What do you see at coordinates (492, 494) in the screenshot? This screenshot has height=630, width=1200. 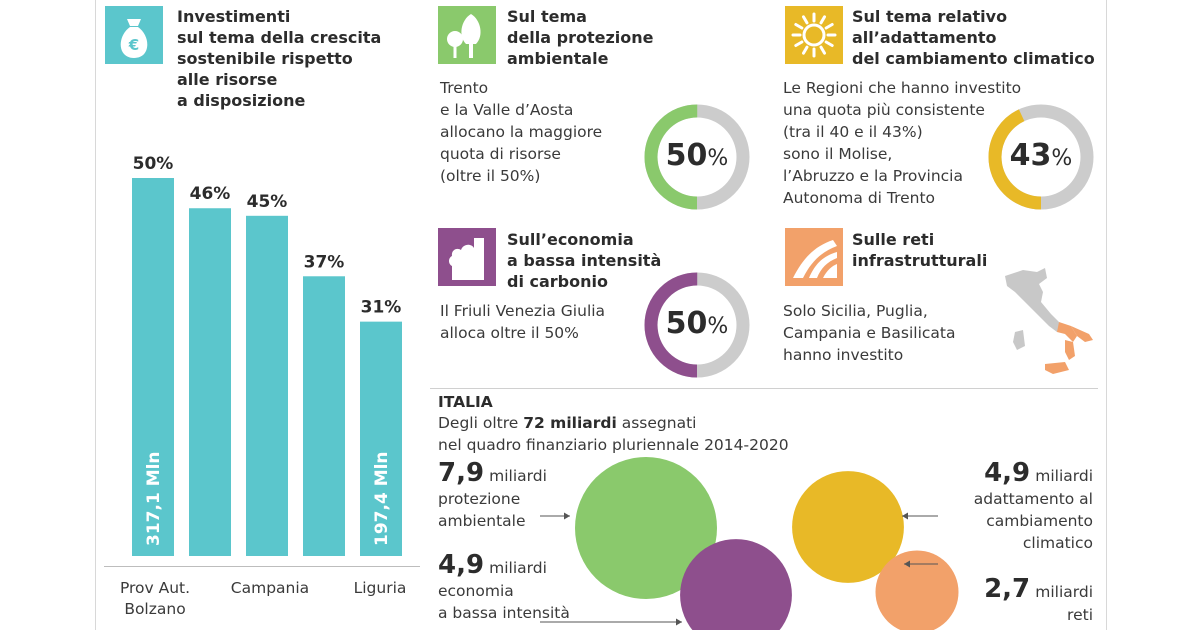 I see `item-protezione: 7,9 miliardi protezione ambientale` at bounding box center [492, 494].